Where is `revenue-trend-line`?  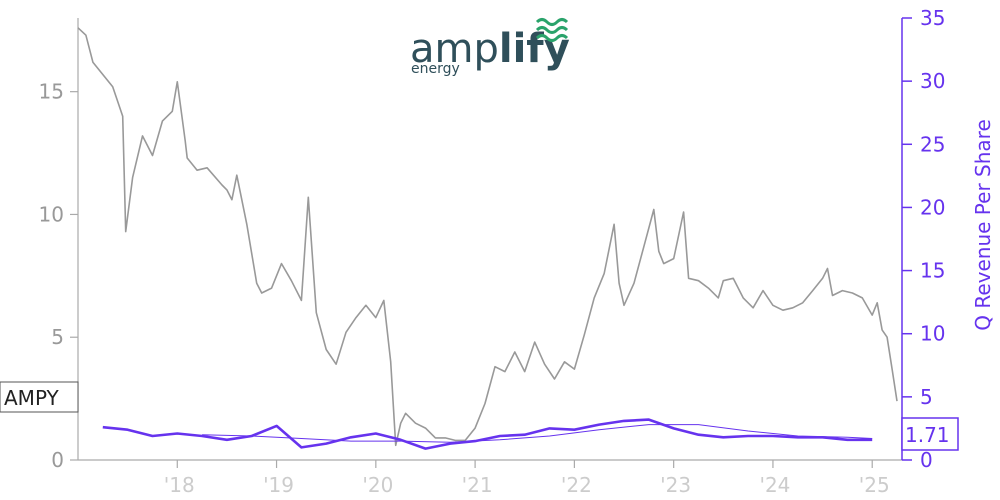
revenue-trend-line is located at coordinates (537, 433).